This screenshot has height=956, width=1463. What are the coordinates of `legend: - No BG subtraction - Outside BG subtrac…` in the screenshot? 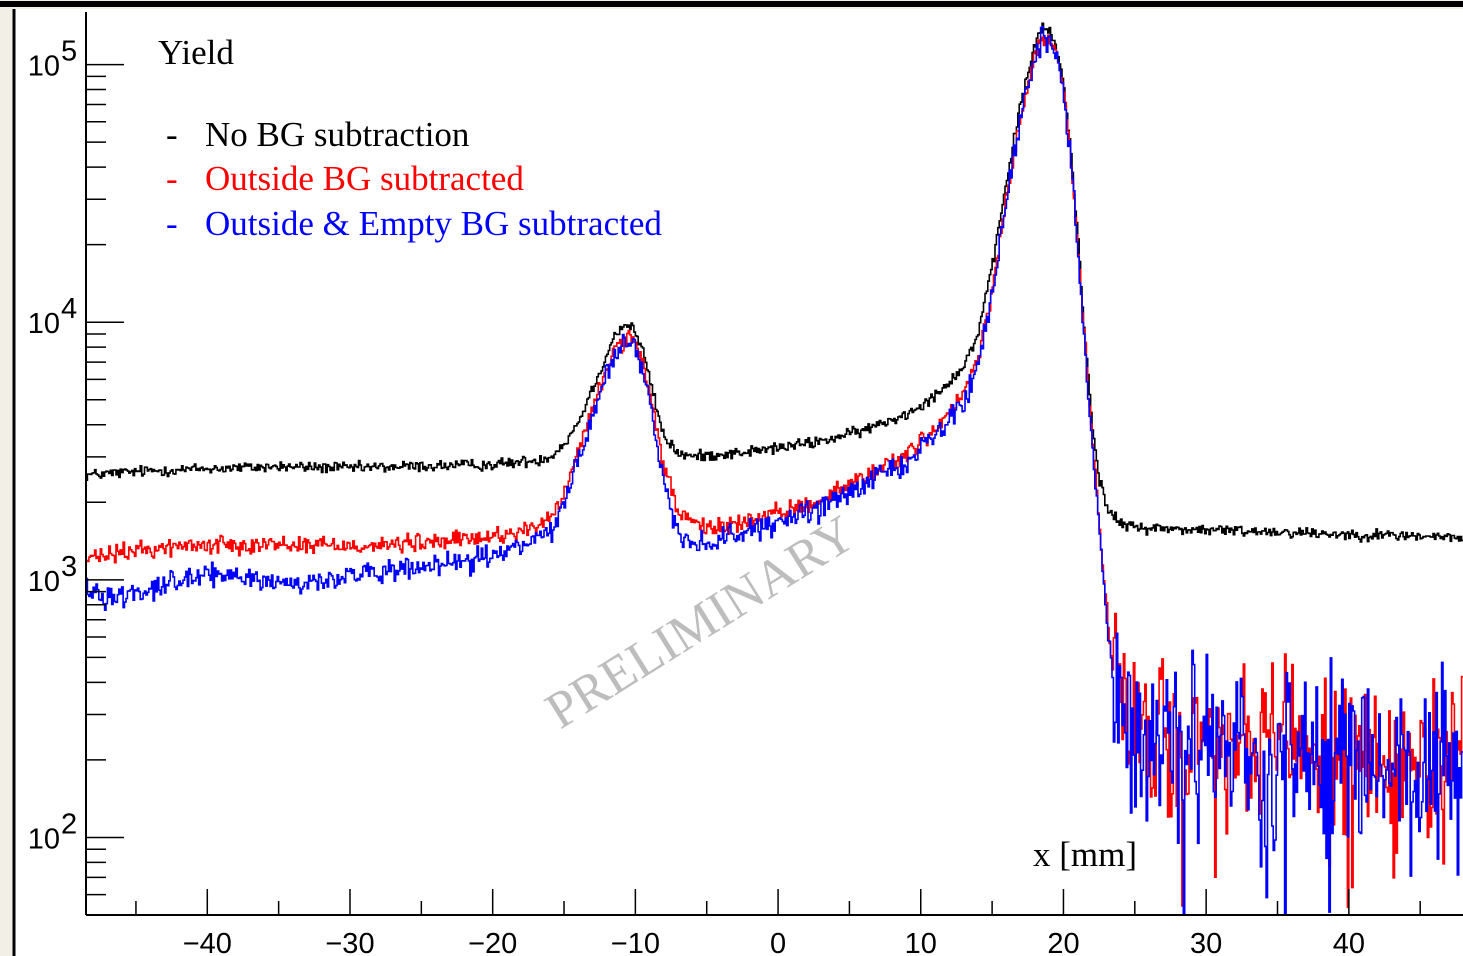 It's located at (414, 179).